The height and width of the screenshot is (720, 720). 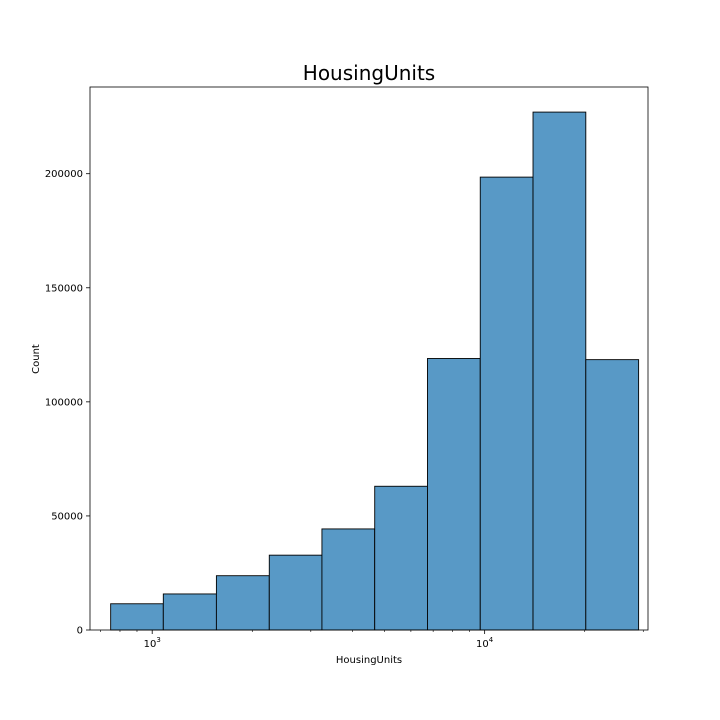 I want to click on chart-title: HousingUnits, so click(x=369, y=73).